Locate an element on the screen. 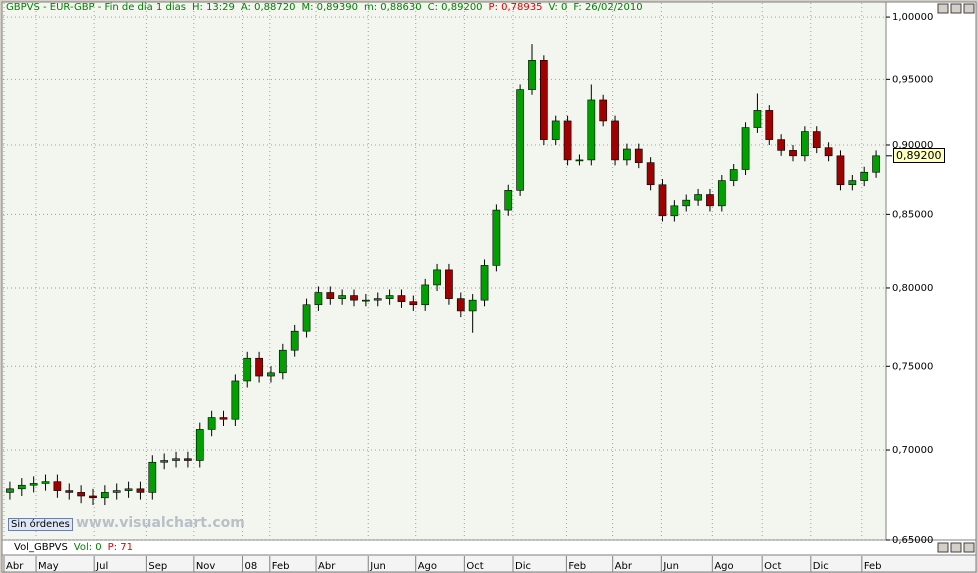 The height and width of the screenshot is (573, 978). last-price-tag: 0,89200 is located at coordinates (919, 155).